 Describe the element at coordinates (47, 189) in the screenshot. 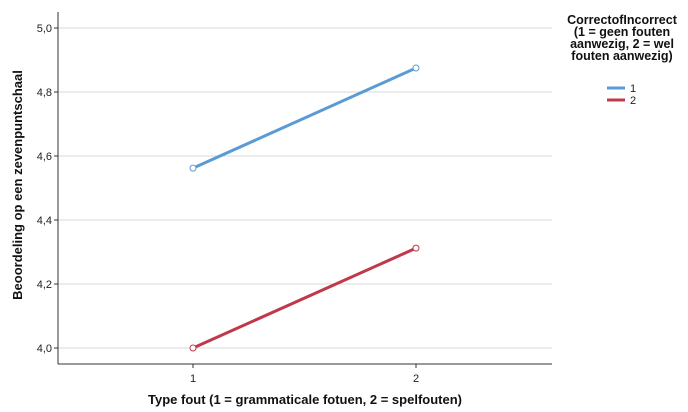

I see `y-tick-labels: 4,0 4,2 4,4 4,6 4,8 5,0` at that location.